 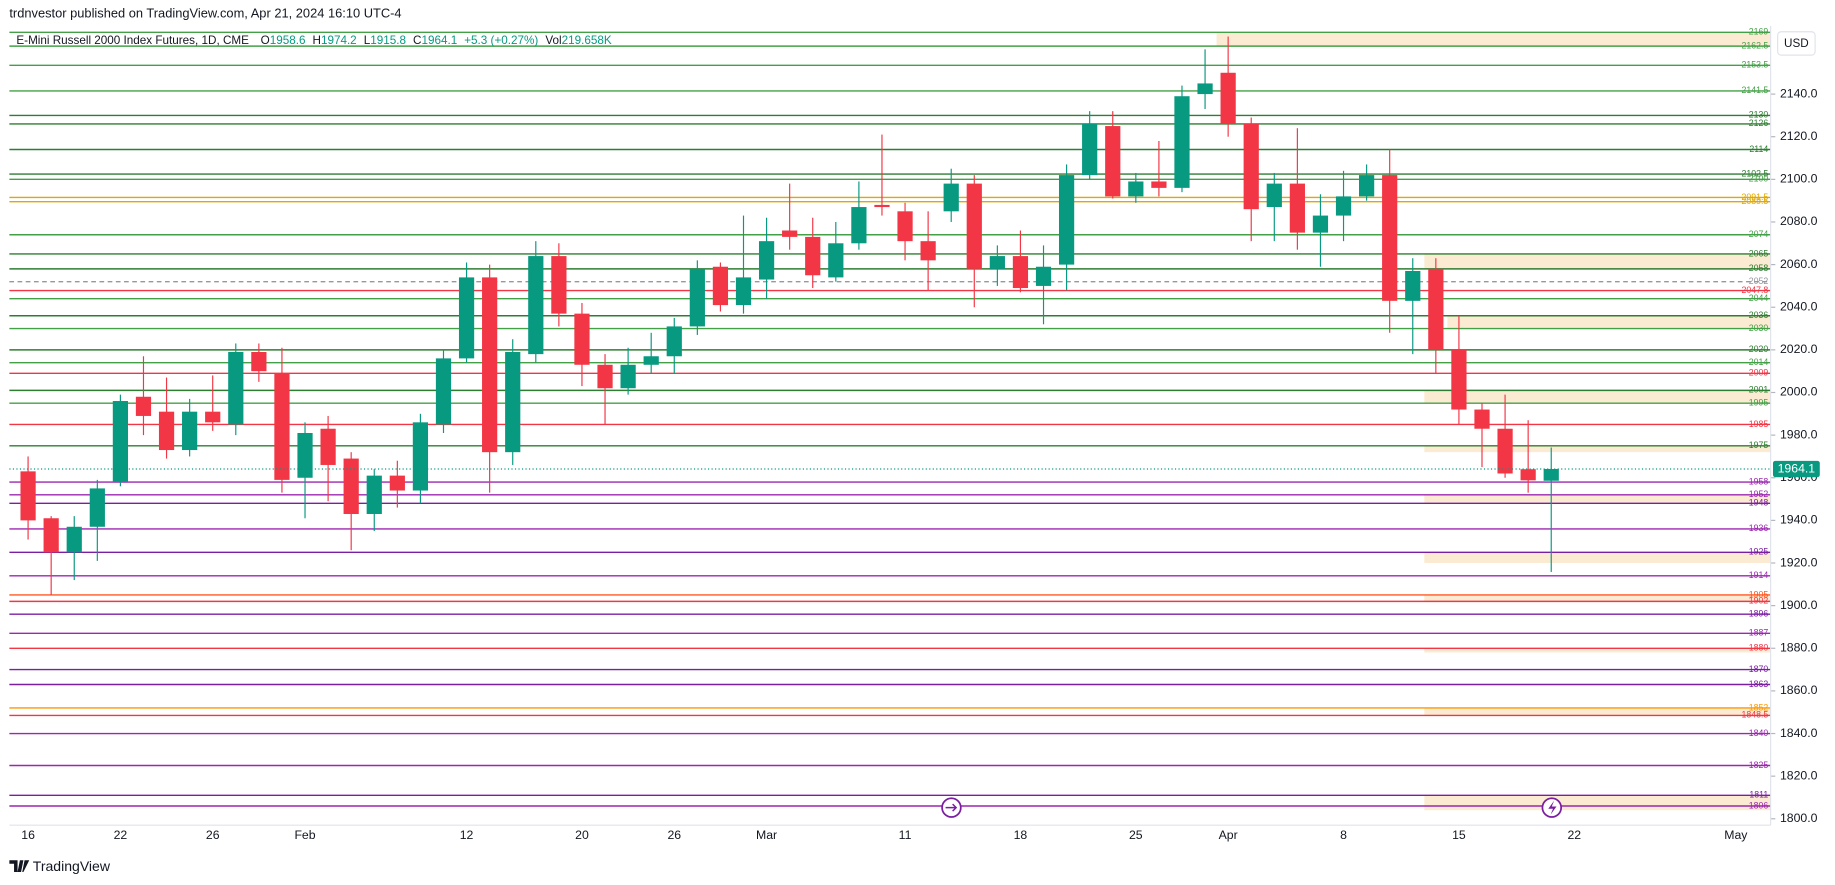 What do you see at coordinates (1574, 835) in the screenshot?
I see `x-tick-label: 22` at bounding box center [1574, 835].